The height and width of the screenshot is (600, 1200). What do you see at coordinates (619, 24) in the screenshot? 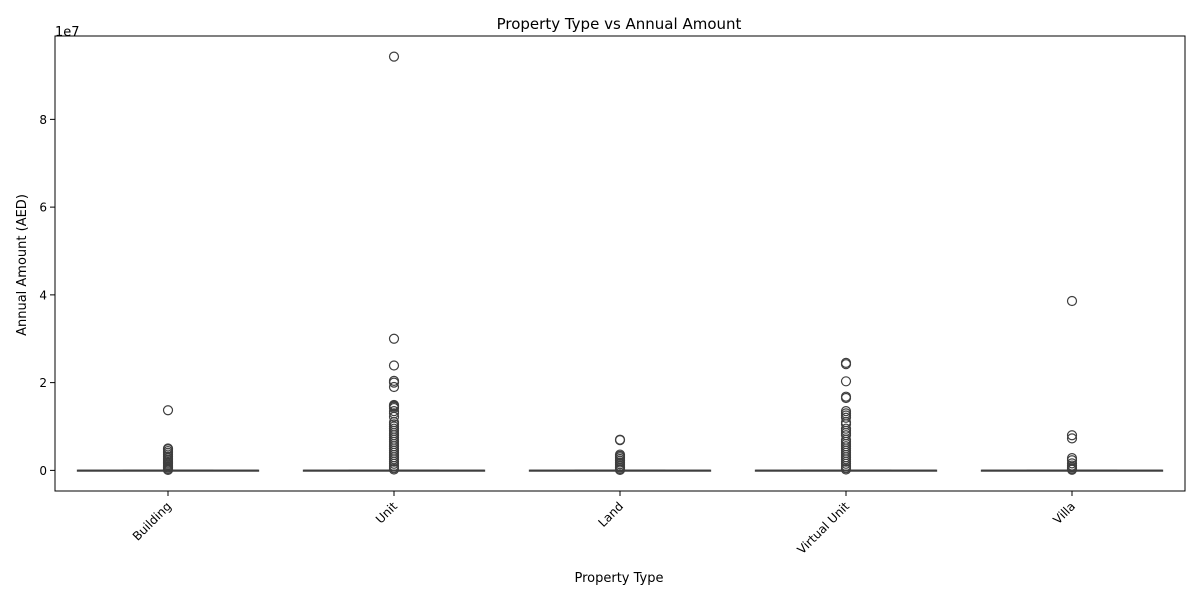
I see `chart-title: Property Type vs Annual Amount` at bounding box center [619, 24].